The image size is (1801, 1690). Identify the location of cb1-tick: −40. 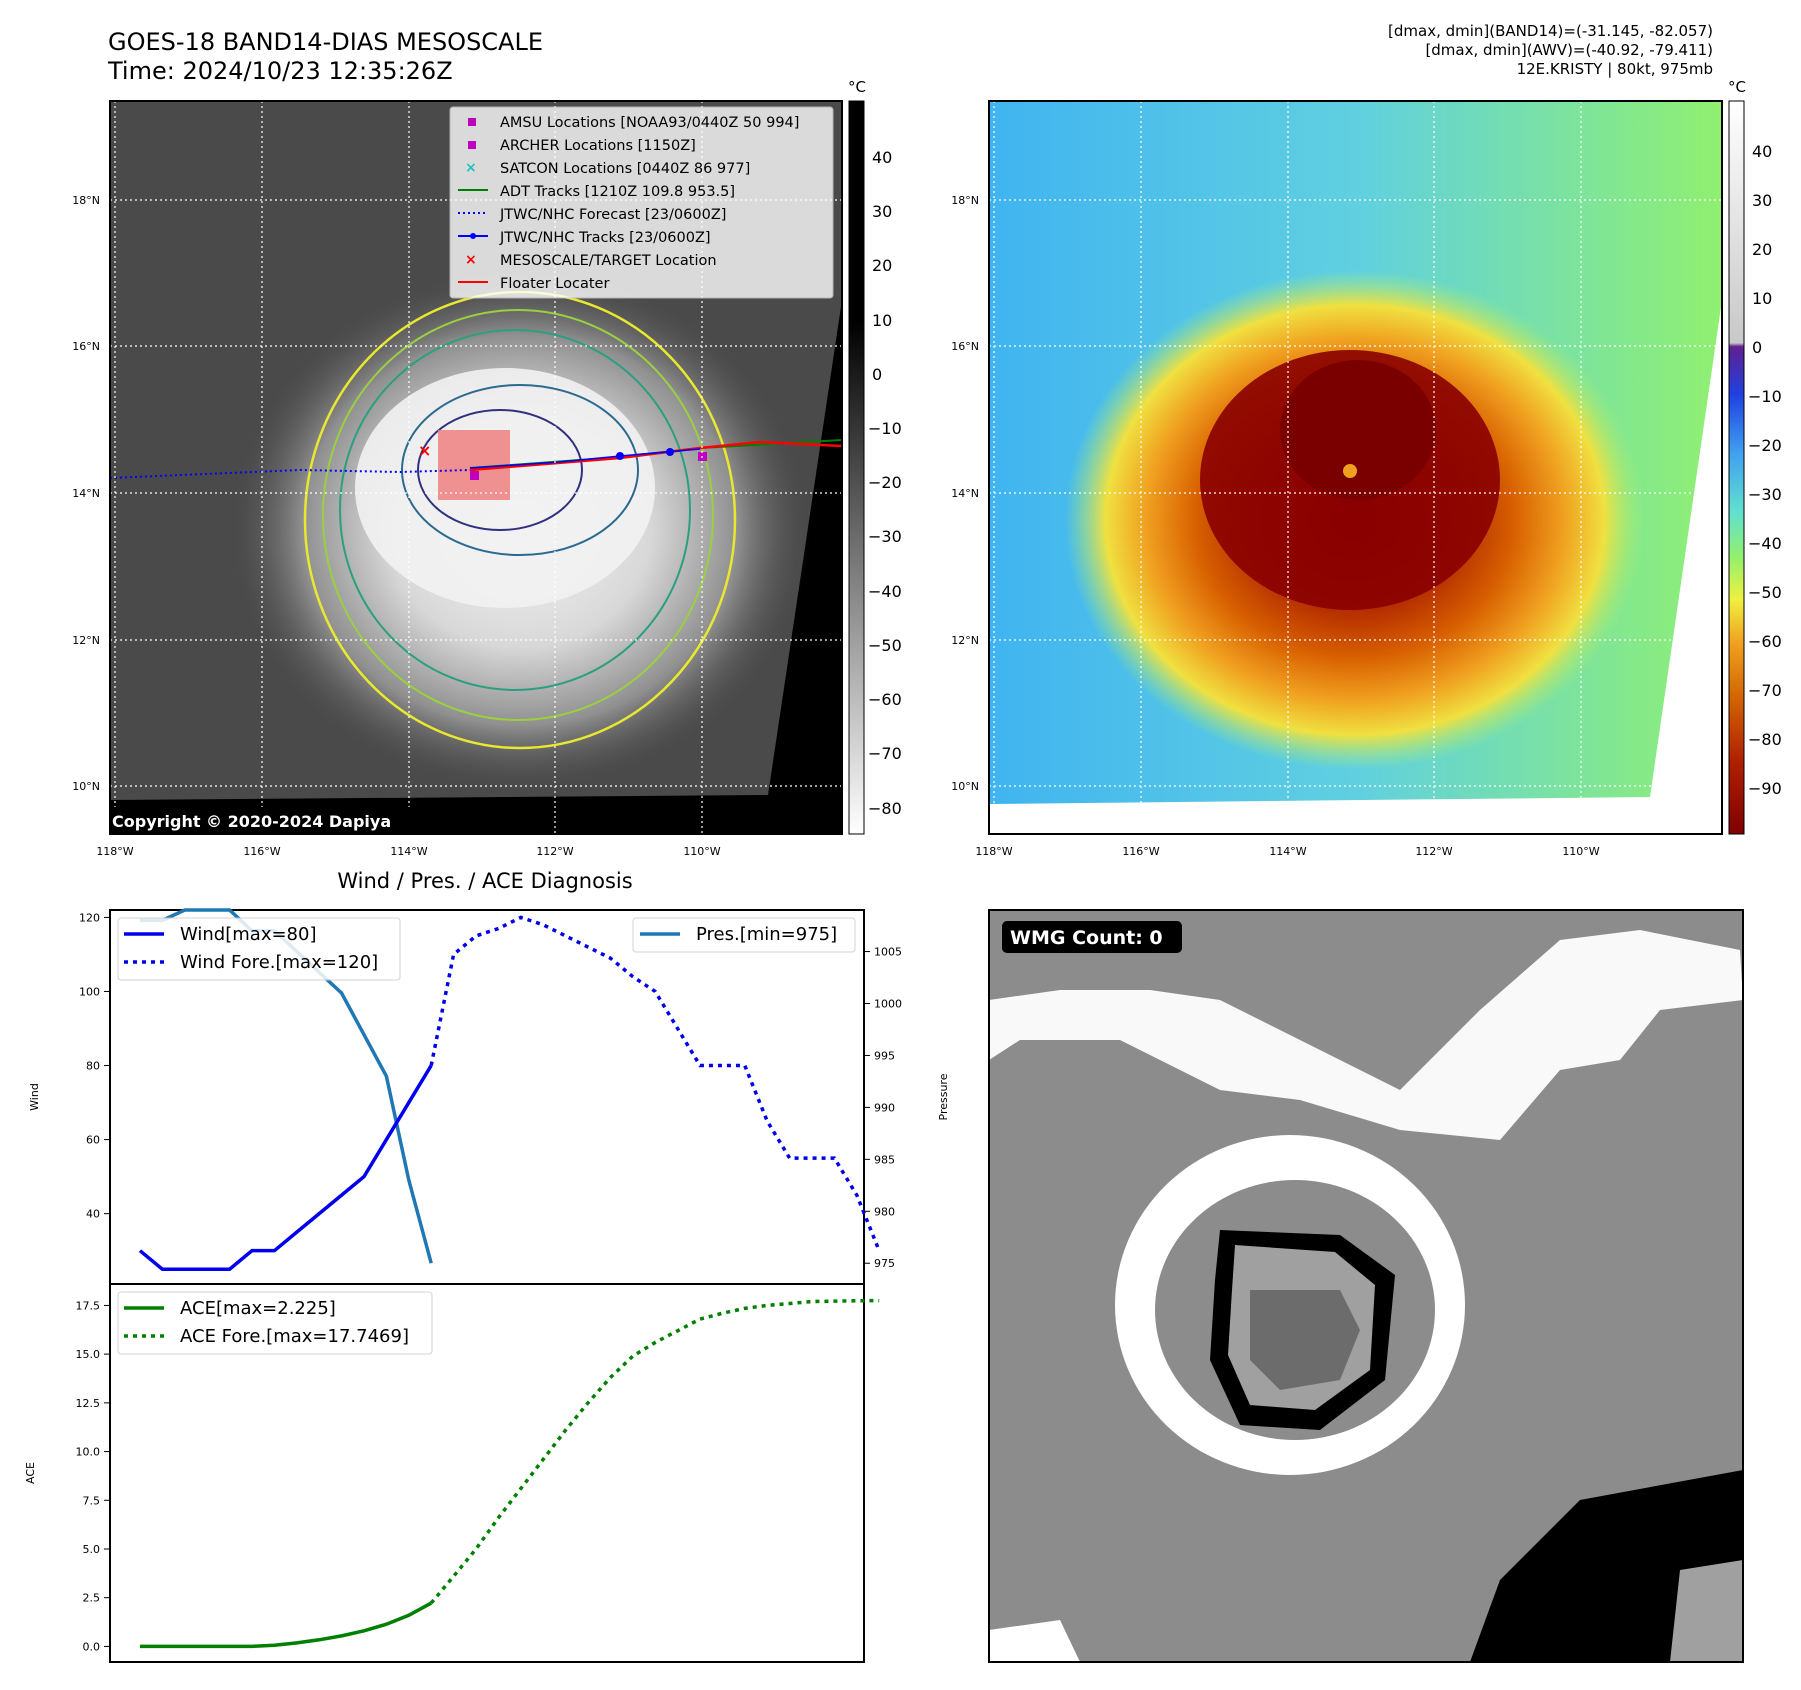
(885, 591).